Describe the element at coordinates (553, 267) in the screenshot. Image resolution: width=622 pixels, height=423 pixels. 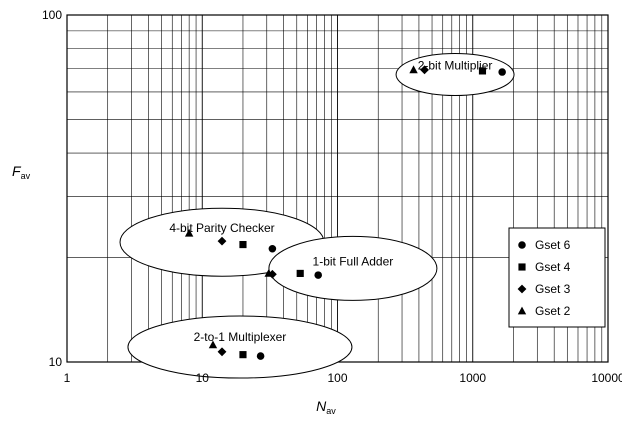
I see `legend-label: Gset 4` at that location.